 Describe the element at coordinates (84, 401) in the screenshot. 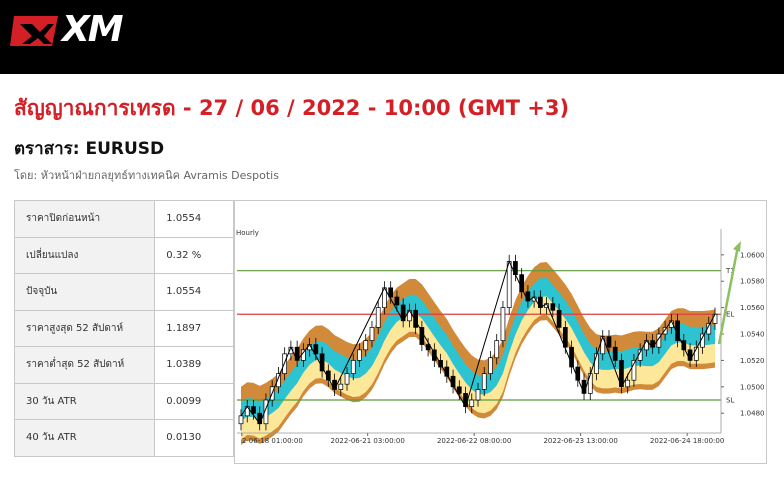

I see `stats-label: 30 วัน ATR` at that location.